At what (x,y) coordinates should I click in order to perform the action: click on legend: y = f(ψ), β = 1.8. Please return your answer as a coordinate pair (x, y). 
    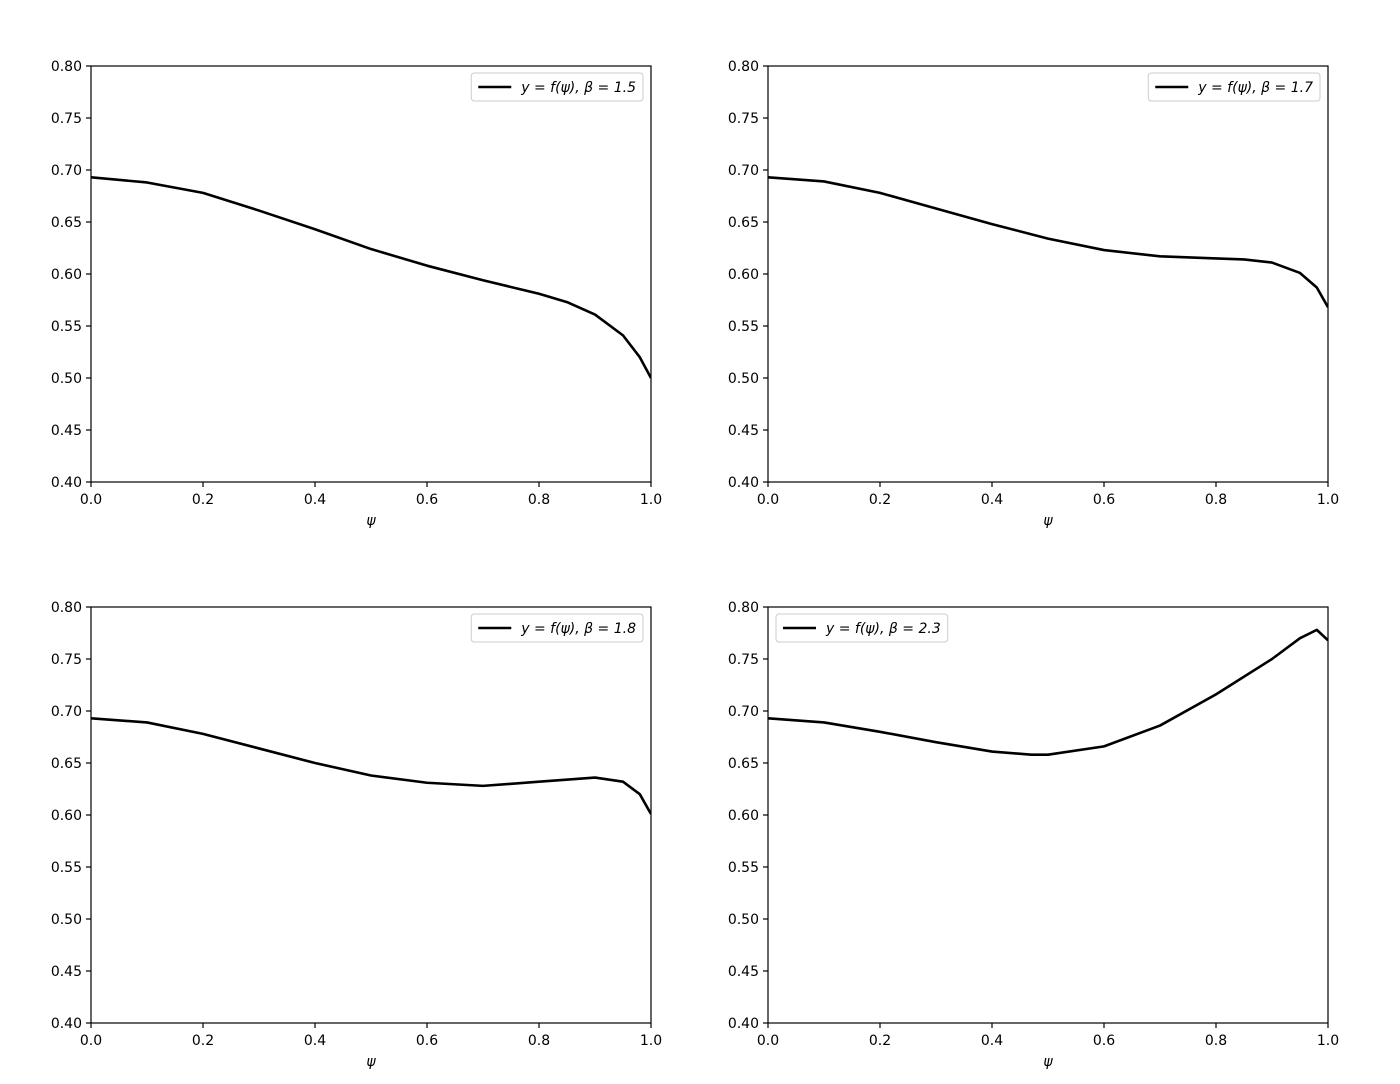
    Looking at the image, I should click on (557, 628).